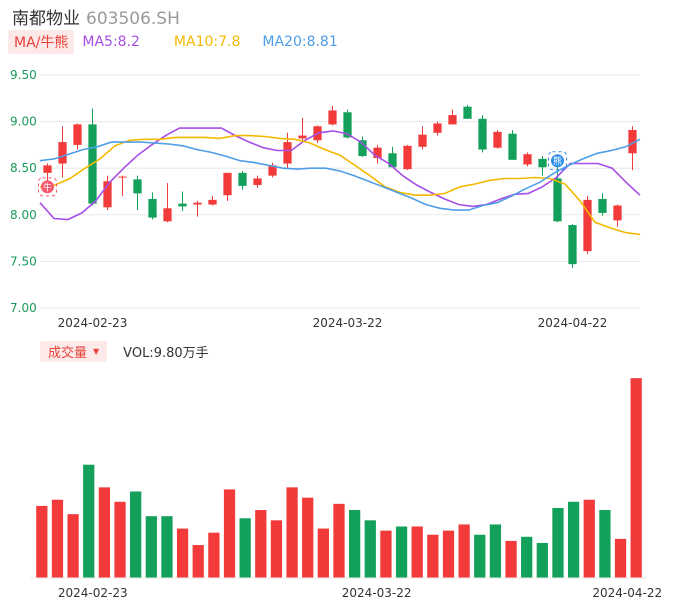  What do you see at coordinates (133, 19) in the screenshot?
I see `stock-code: 603506.SH` at bounding box center [133, 19].